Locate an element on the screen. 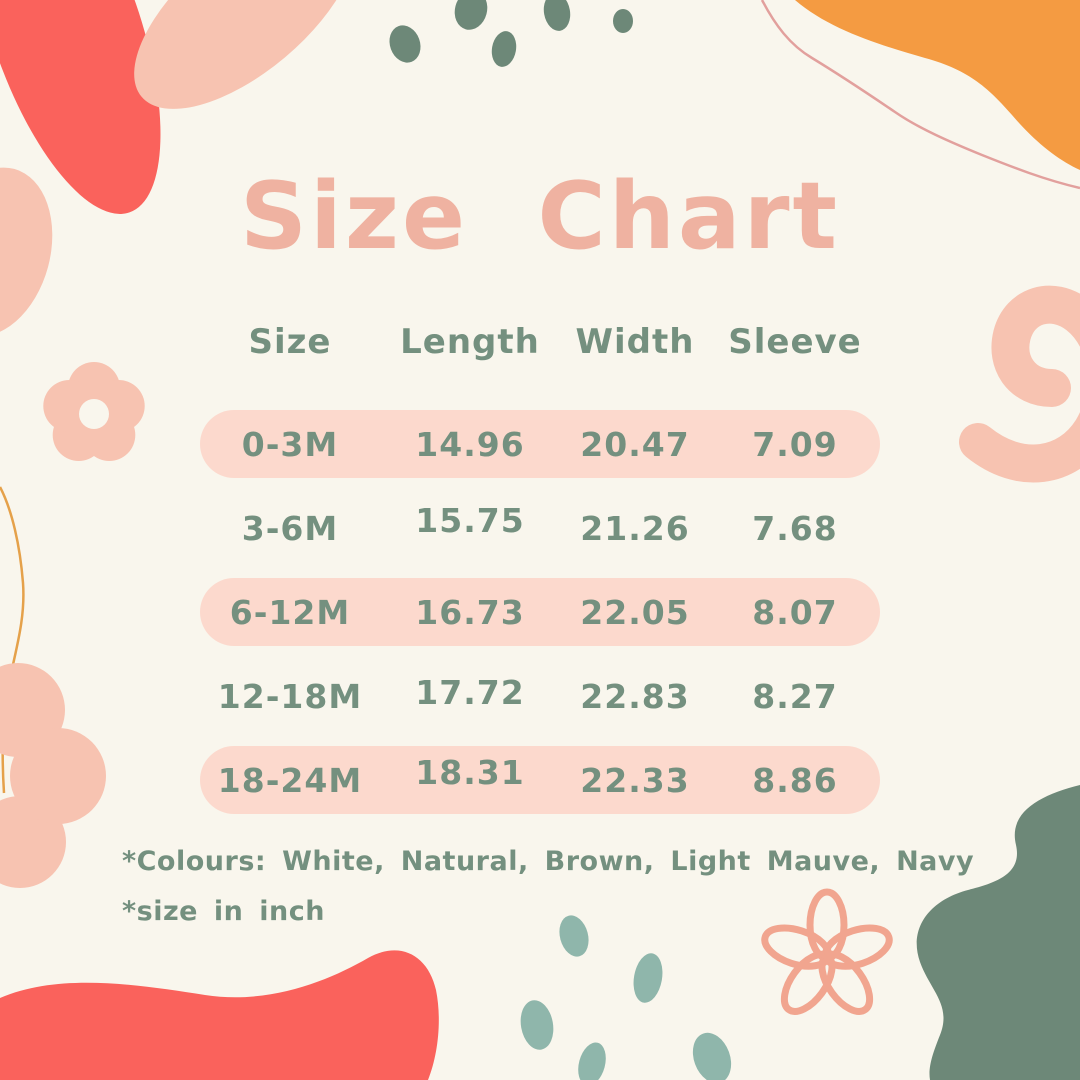  pink-heart-blob is located at coordinates (53, 775).